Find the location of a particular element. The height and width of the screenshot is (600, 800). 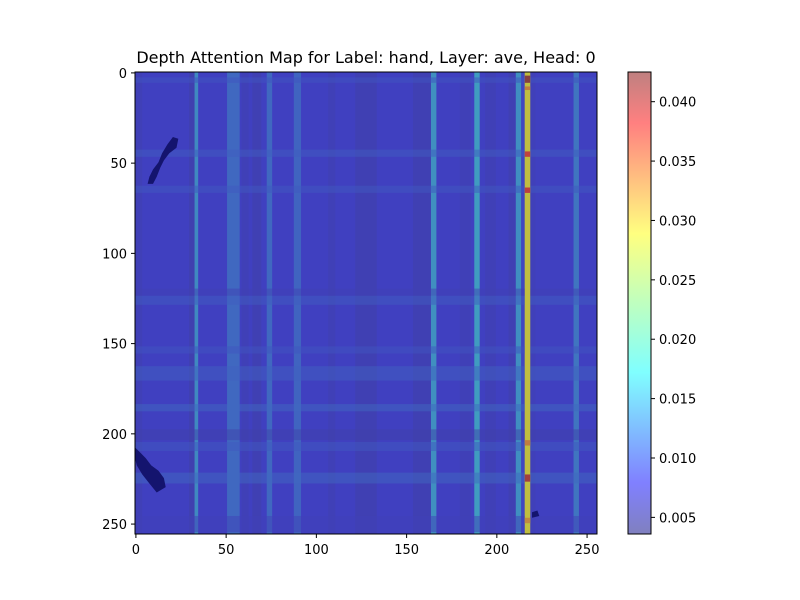

colorbar-tick-label: 0.020 is located at coordinates (677, 340).